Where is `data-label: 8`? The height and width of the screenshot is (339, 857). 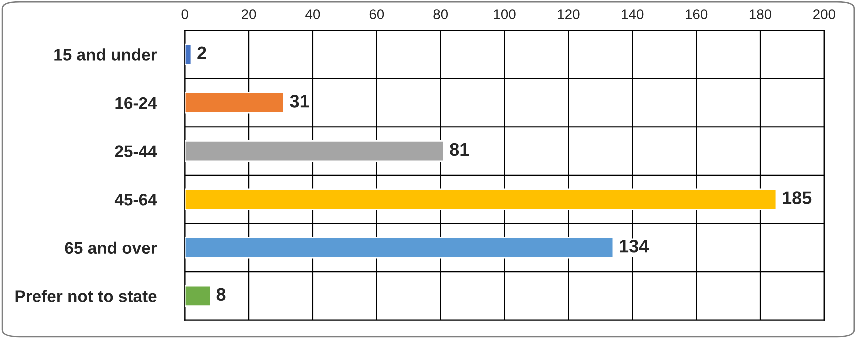
data-label: 8 is located at coordinates (221, 295).